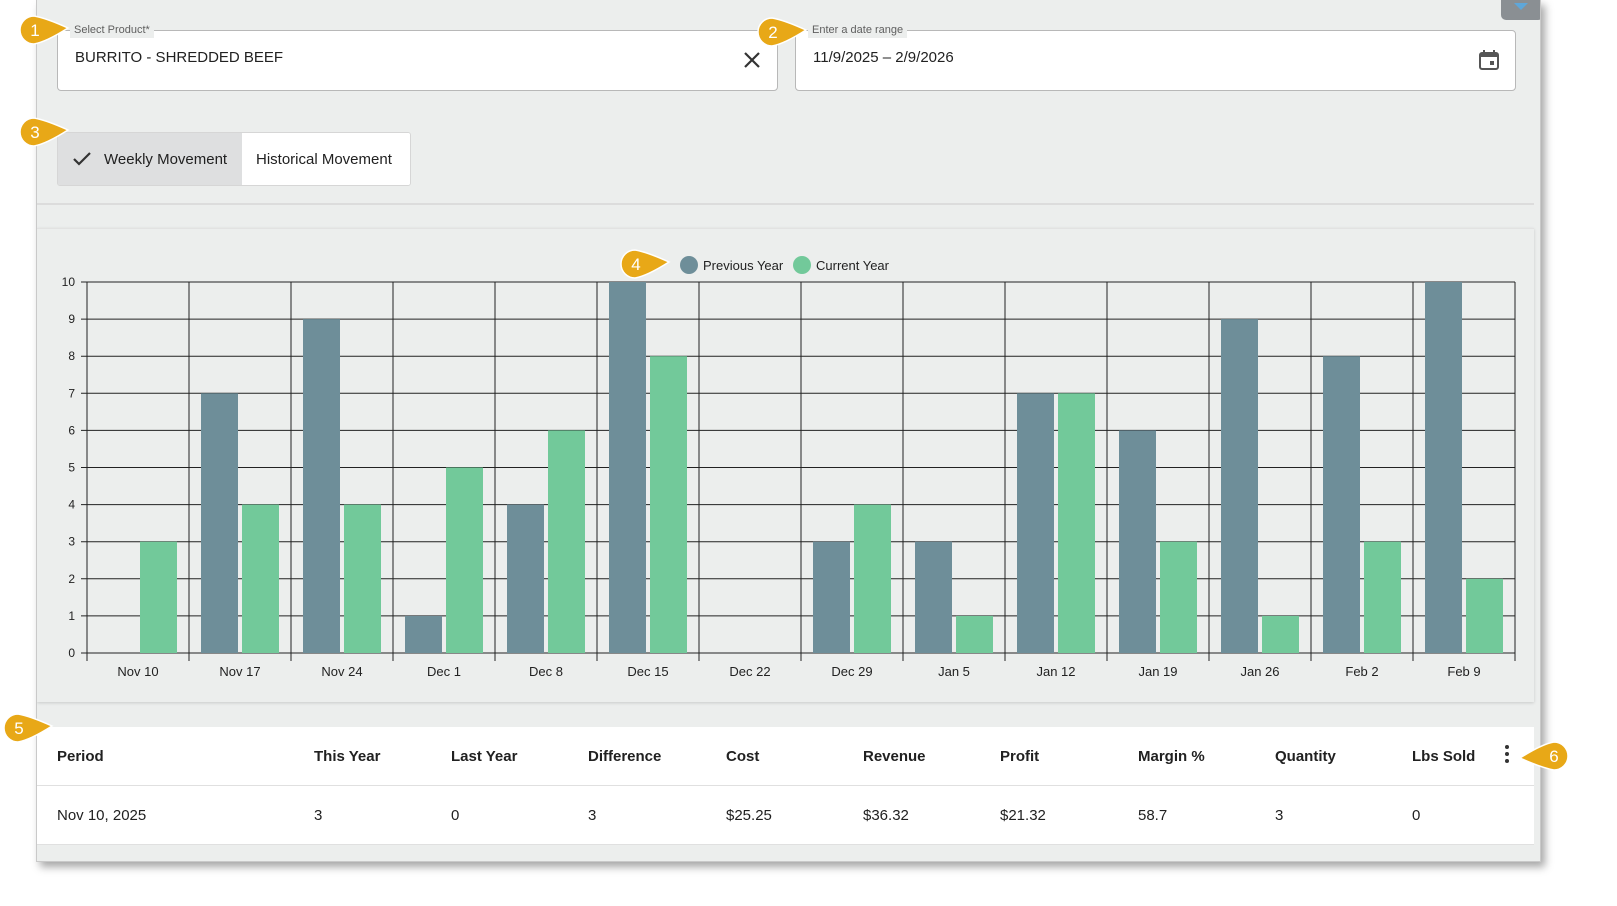  Describe the element at coordinates (894, 756) in the screenshot. I see `column-header: Revenue` at that location.